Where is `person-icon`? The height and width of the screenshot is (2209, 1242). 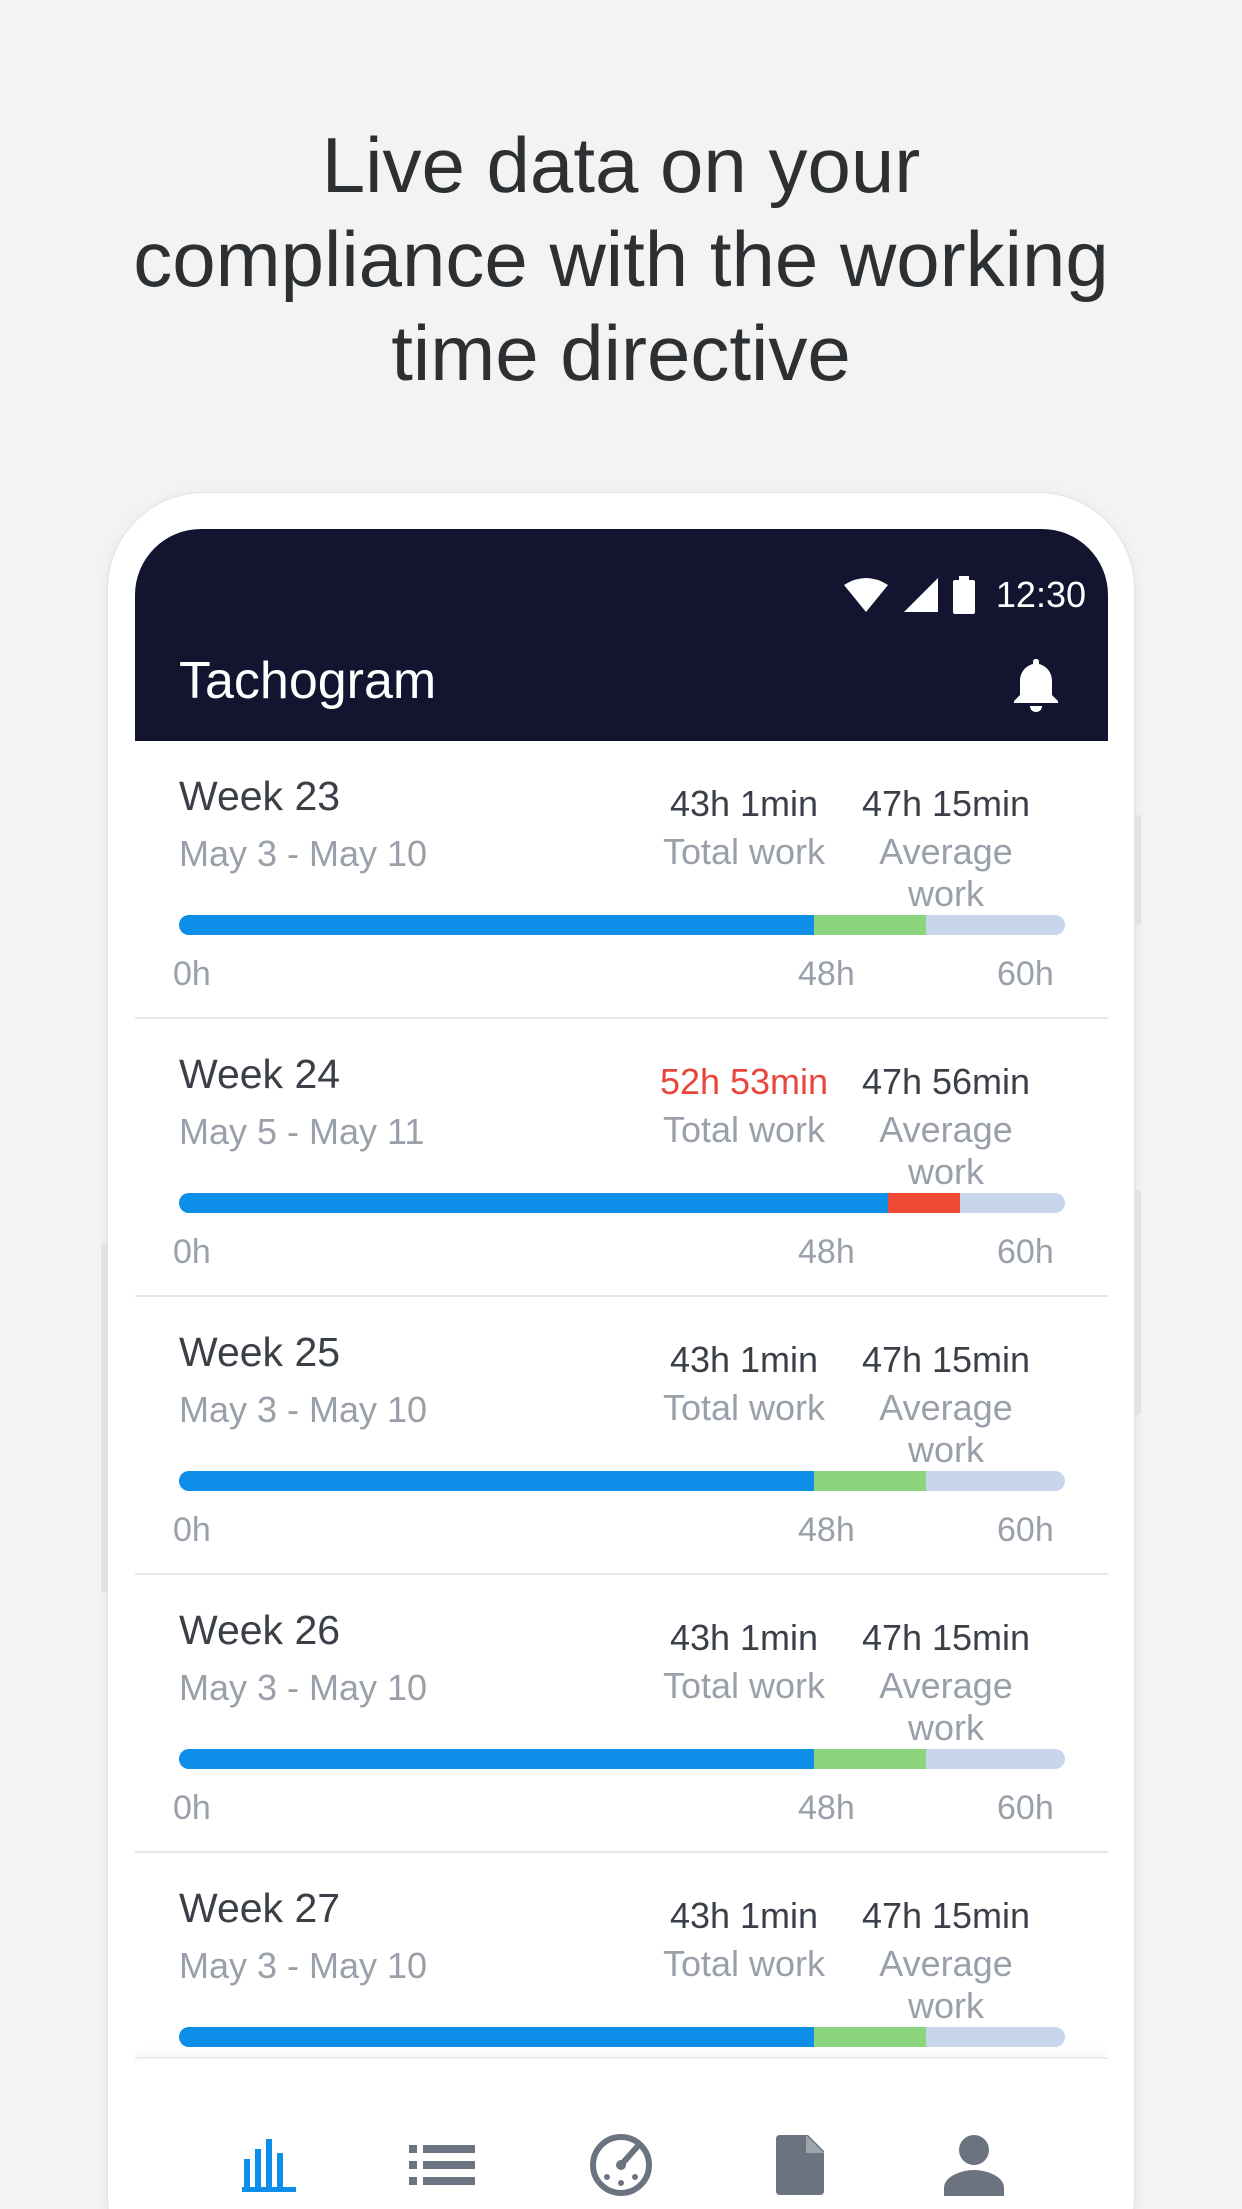
person-icon is located at coordinates (974, 2165).